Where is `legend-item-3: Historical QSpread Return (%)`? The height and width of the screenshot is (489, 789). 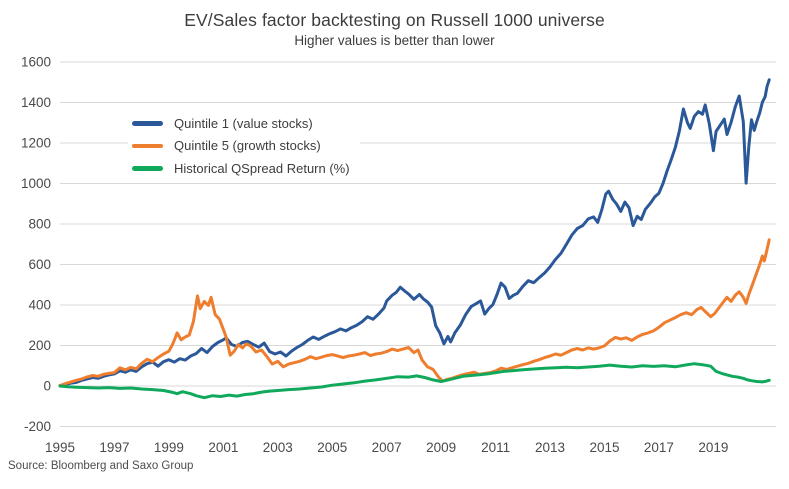 legend-item-3: Historical QSpread Return (%) is located at coordinates (241, 168).